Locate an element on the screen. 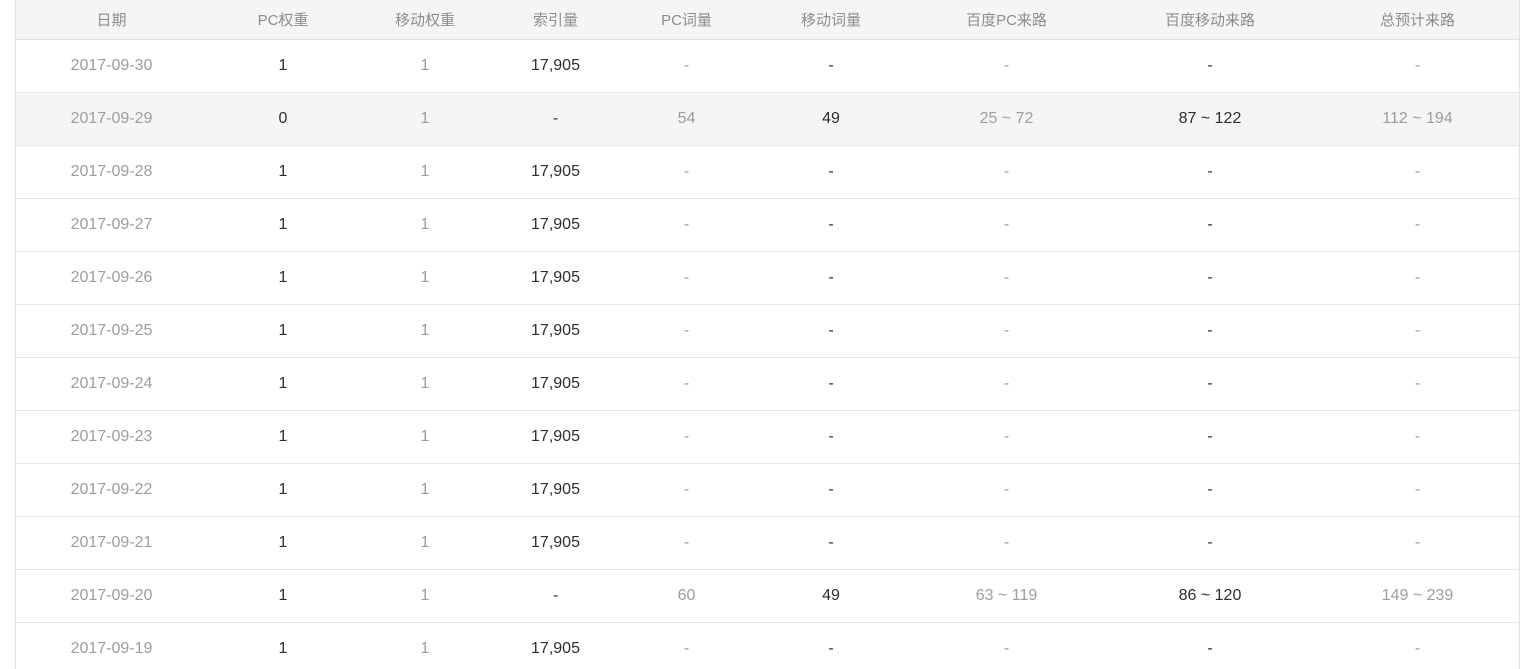 The height and width of the screenshot is (669, 1528). table-row: 2017-09-23 1 1 17,905- - - - - is located at coordinates (767, 437).